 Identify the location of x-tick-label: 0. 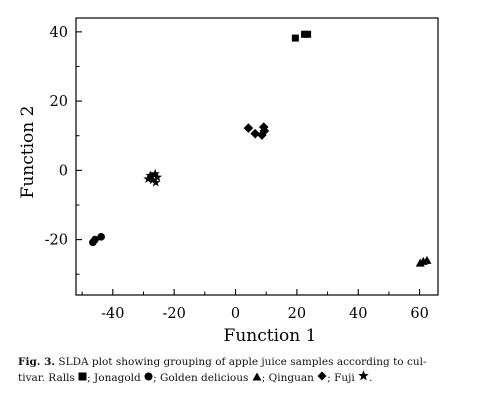
(235, 314).